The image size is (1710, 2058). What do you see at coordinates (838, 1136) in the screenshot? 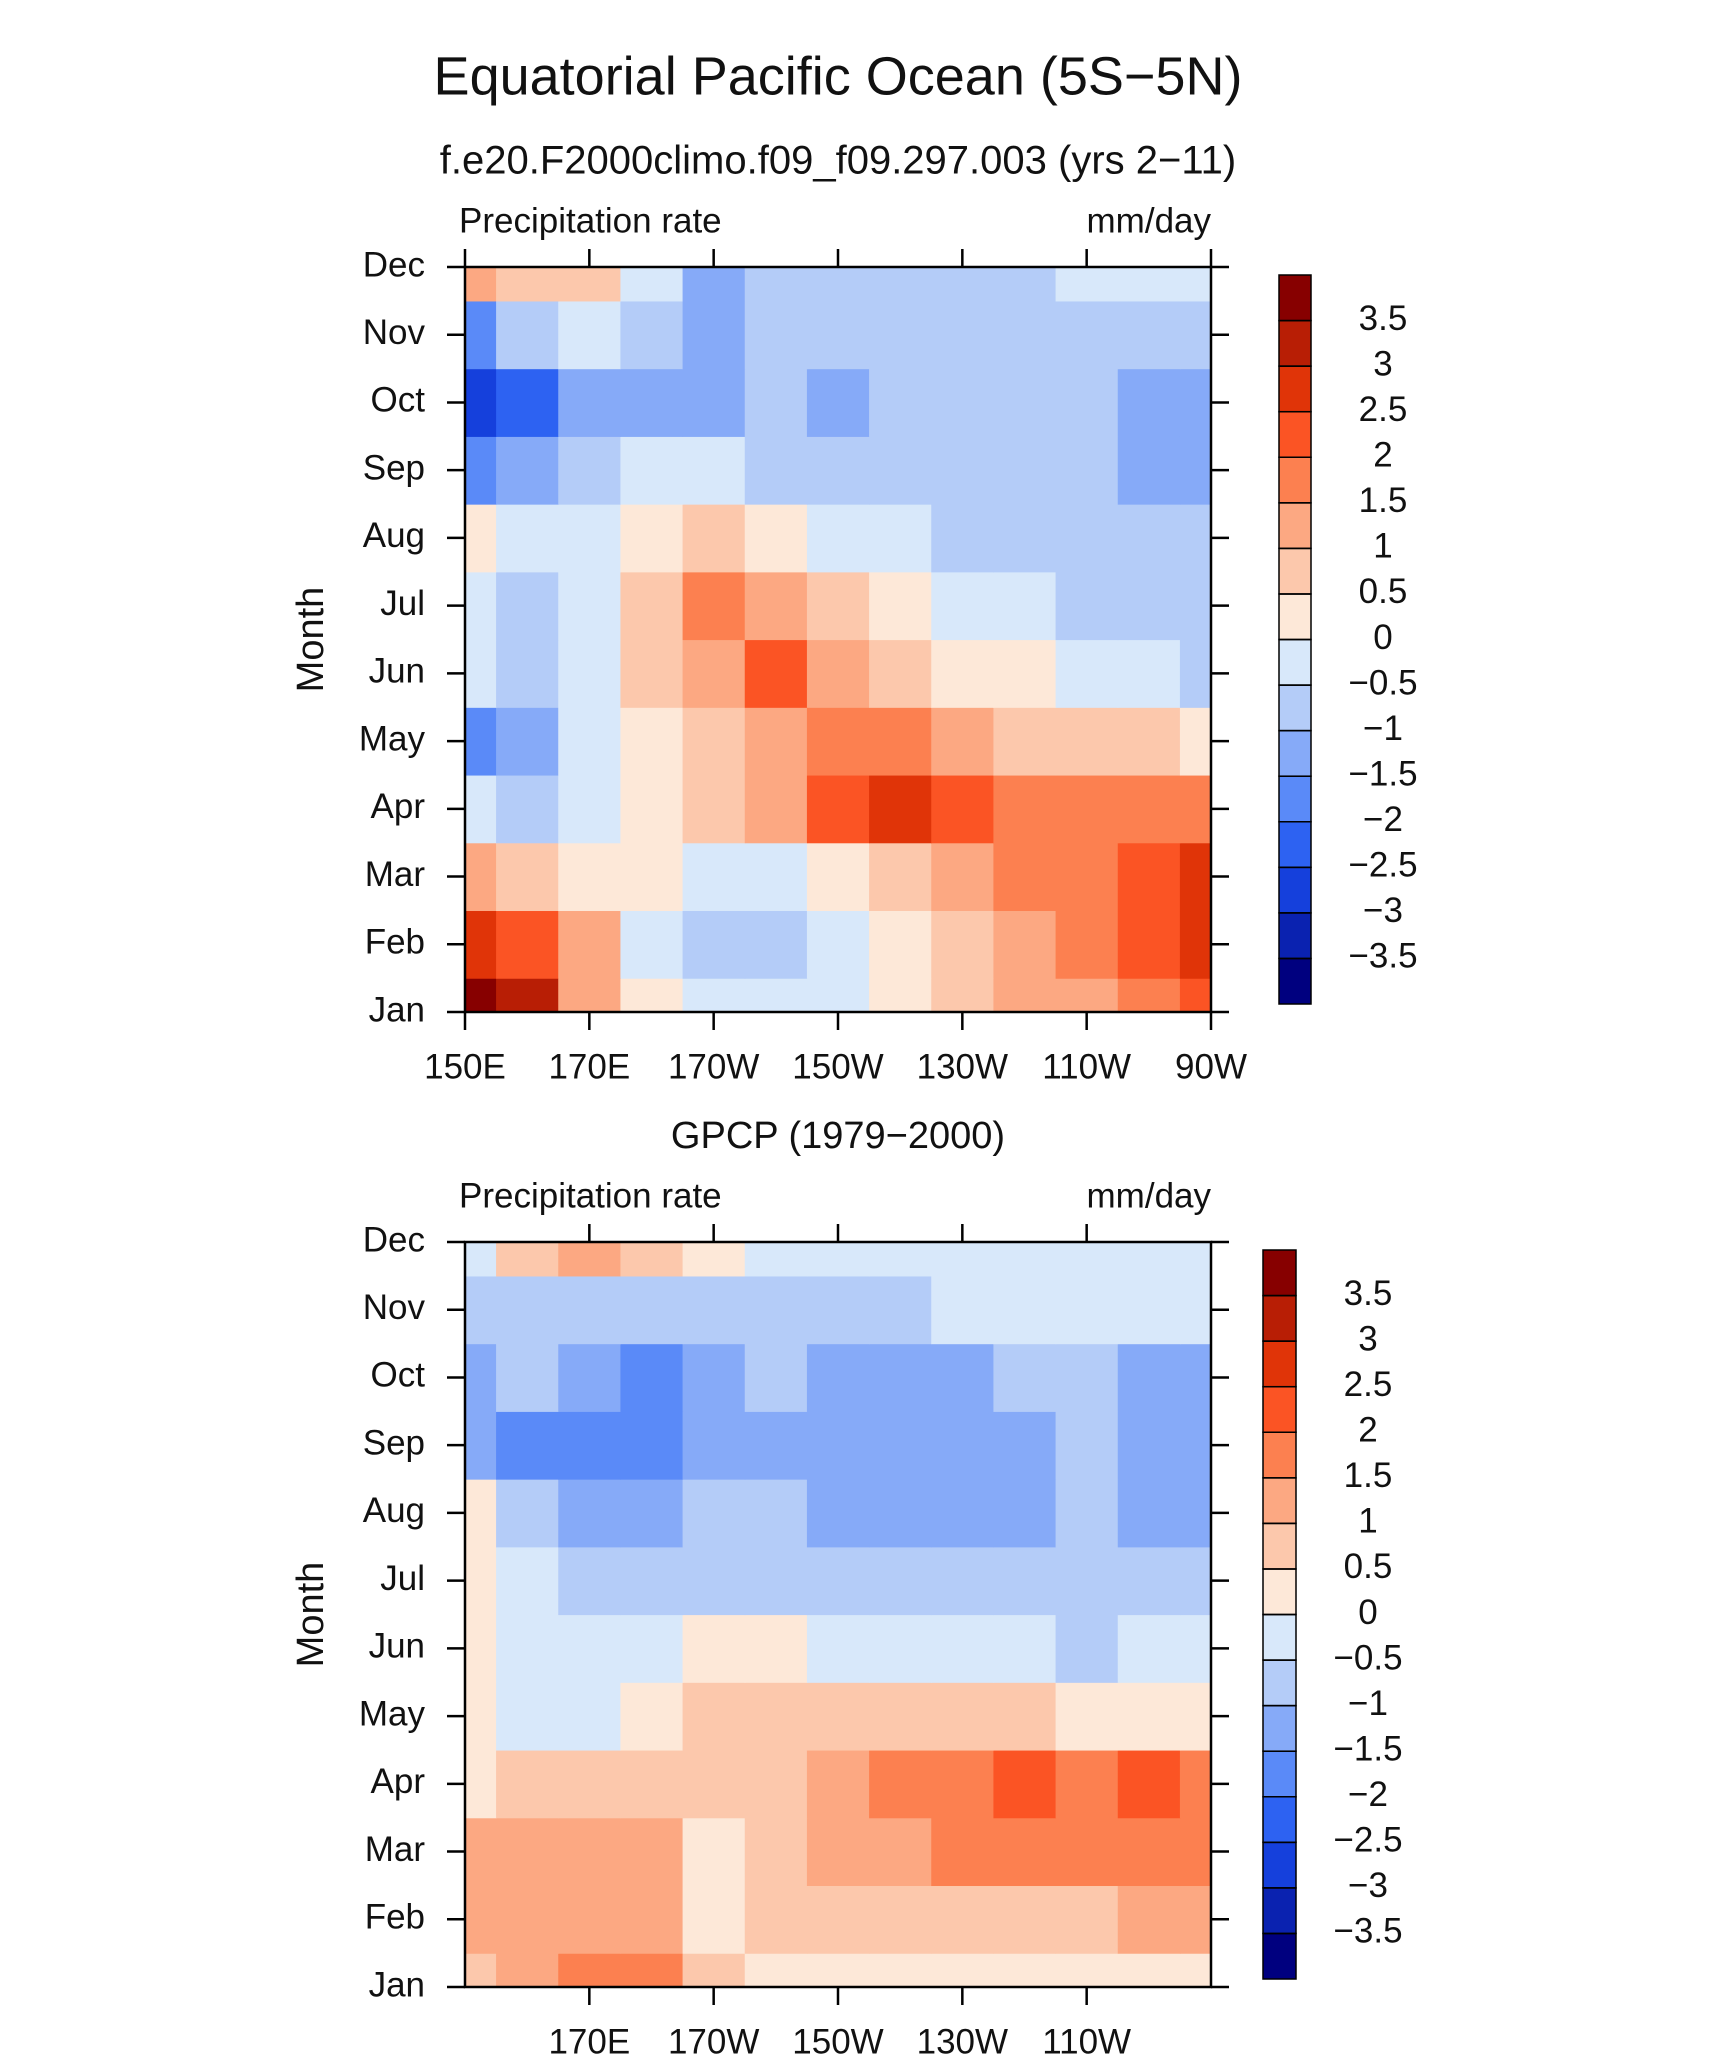
I see `panel-title: GPCP (1979−2000)` at bounding box center [838, 1136].